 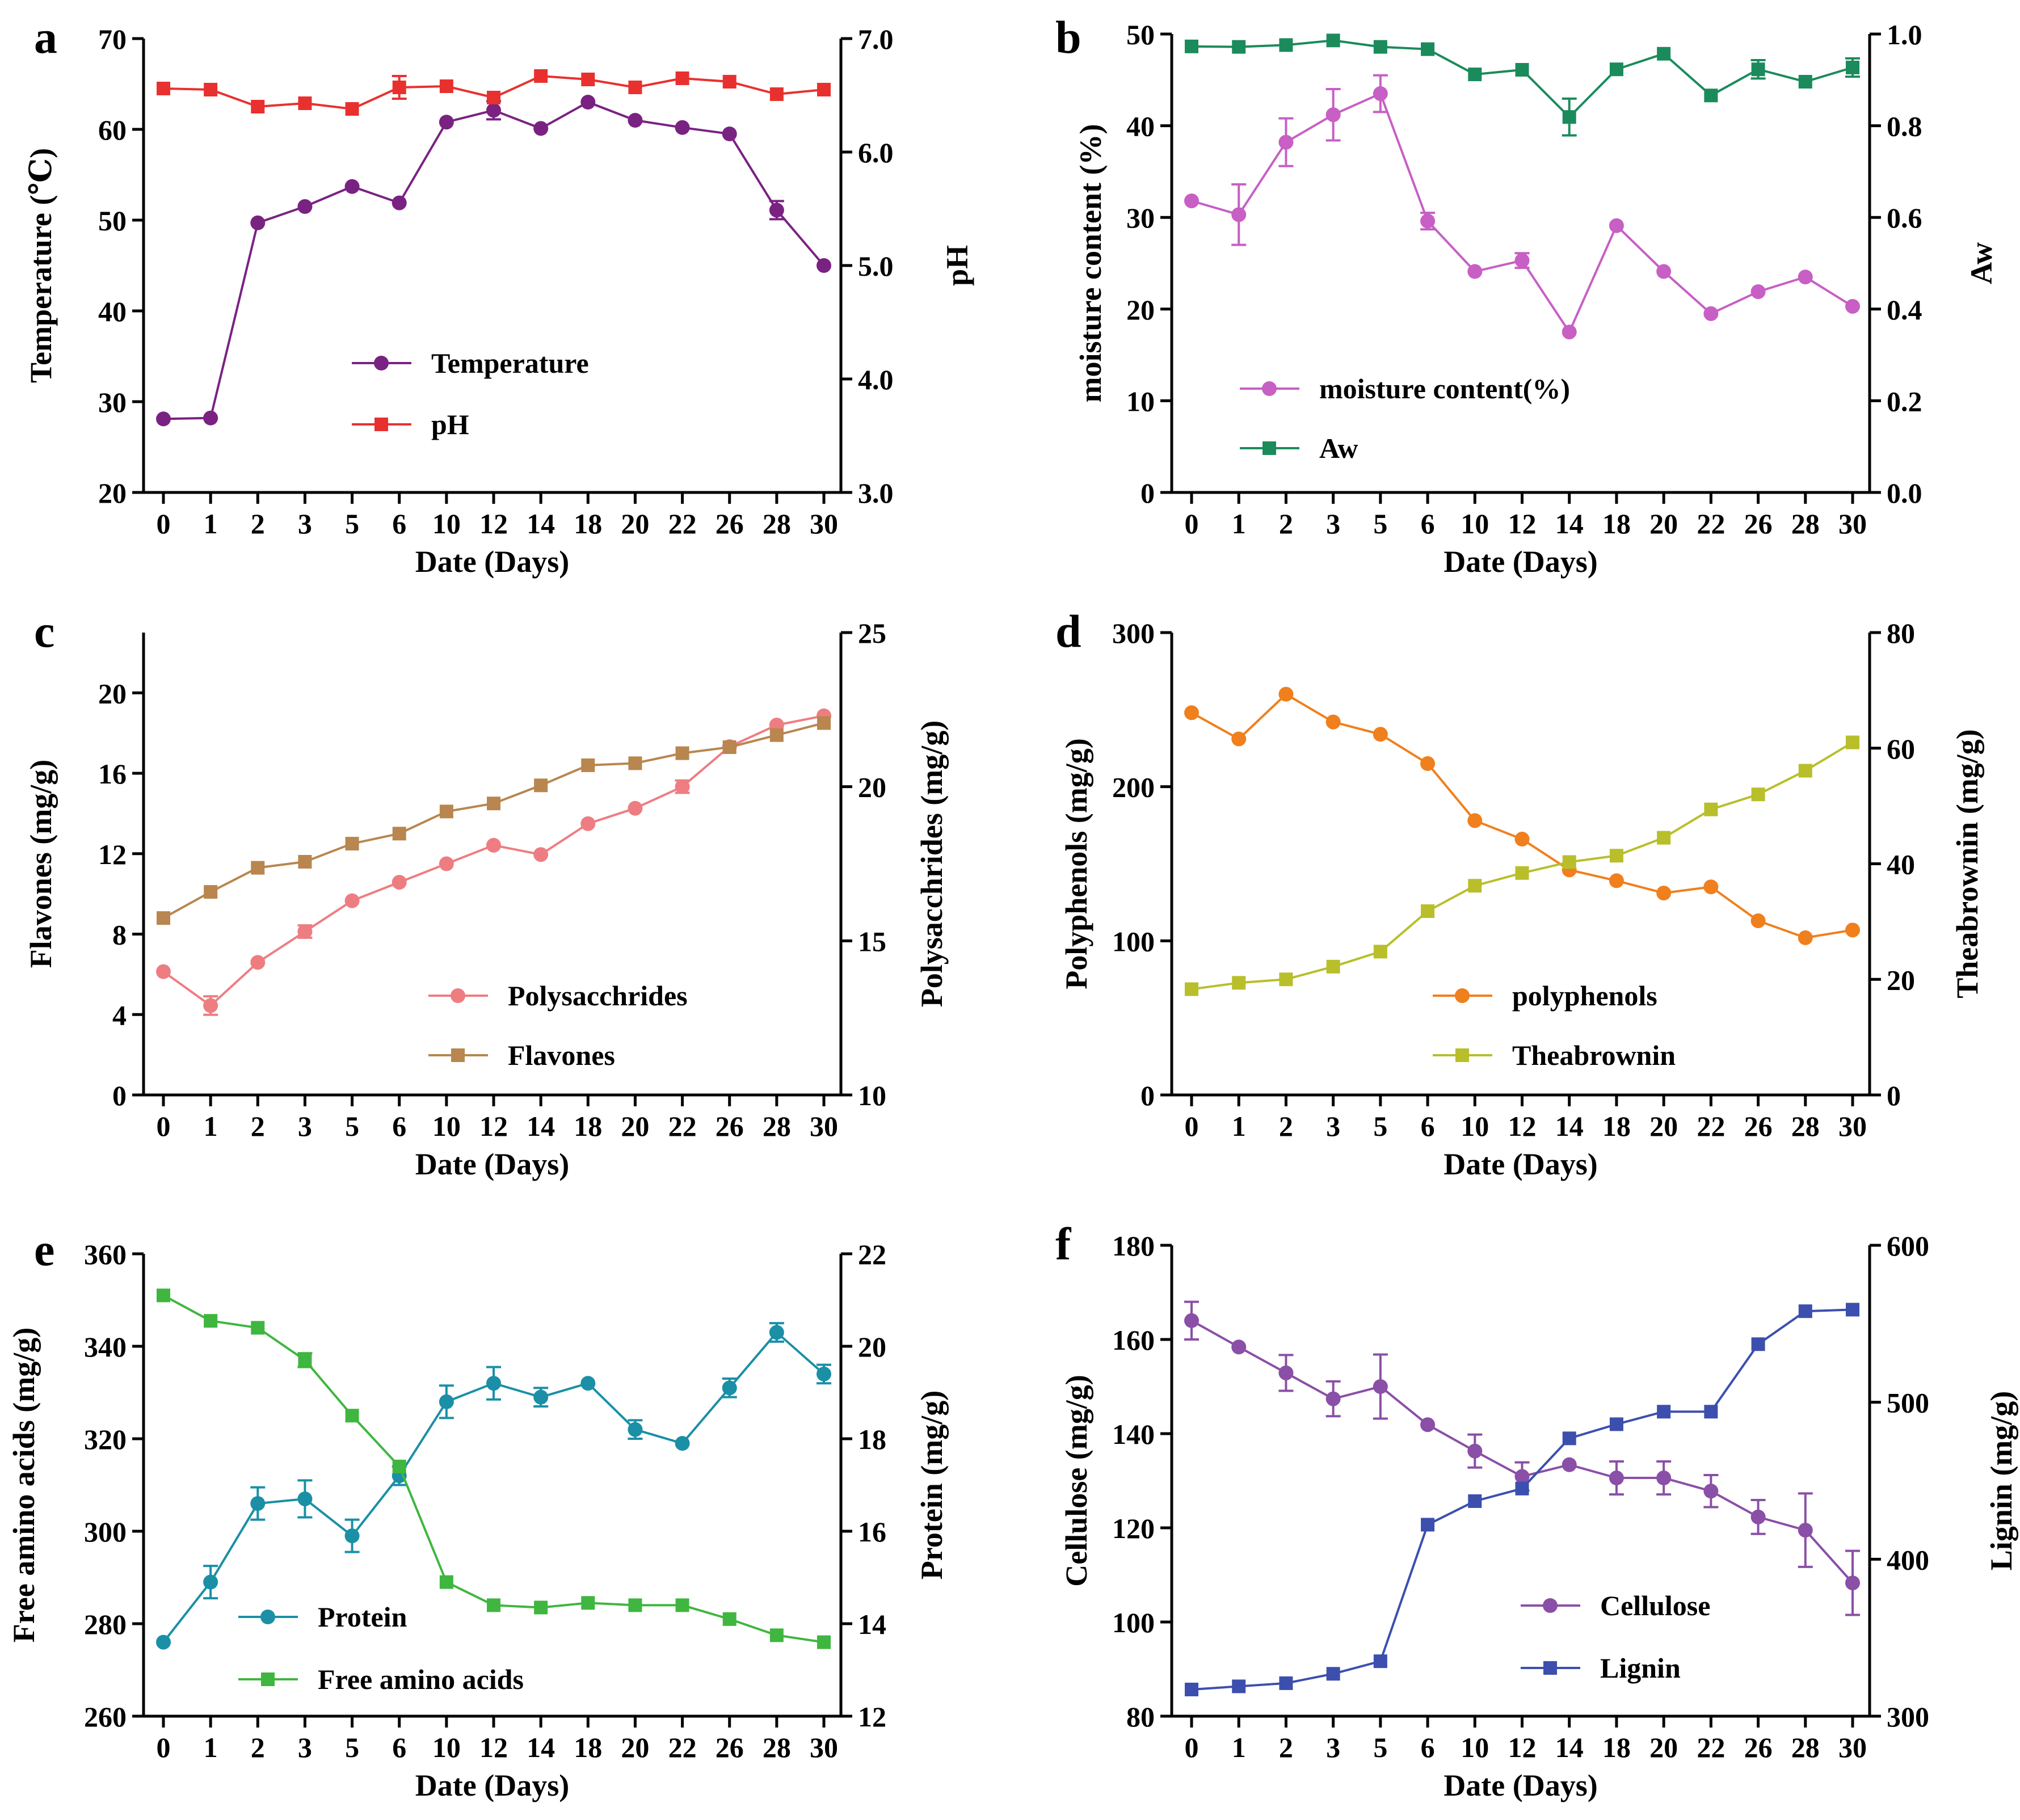 What do you see at coordinates (1641, 1668) in the screenshot?
I see `legend-label: Lignin` at bounding box center [1641, 1668].